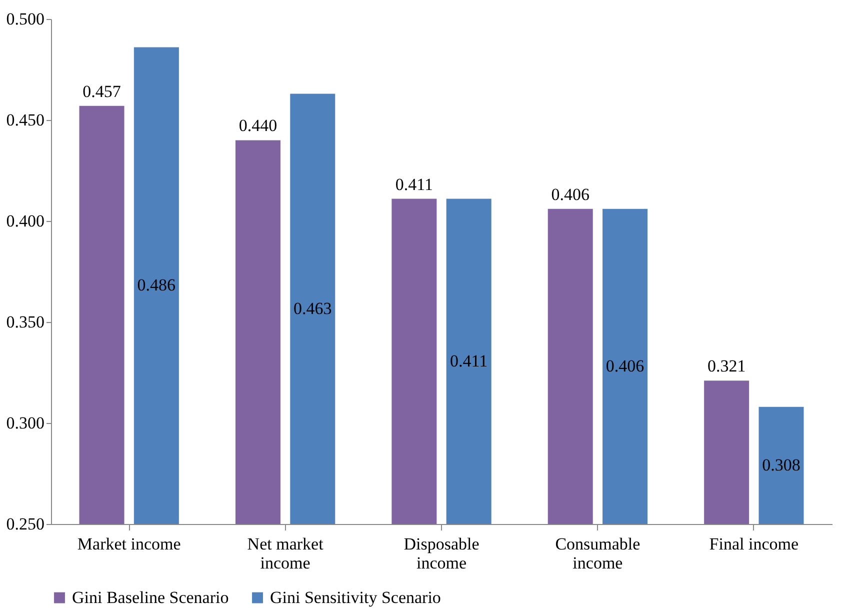 This screenshot has width=847, height=611. I want to click on y-tick-label: 0.250, so click(25, 524).